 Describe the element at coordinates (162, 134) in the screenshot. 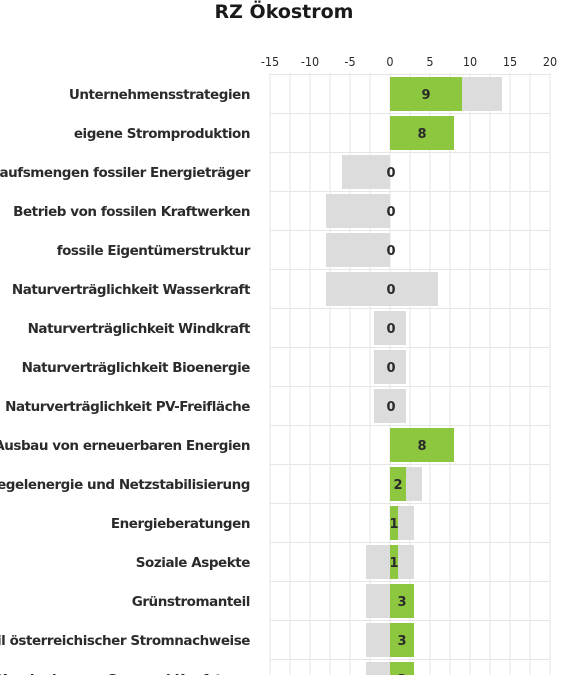

I see `category-label: eigene Stromproduktion` at that location.